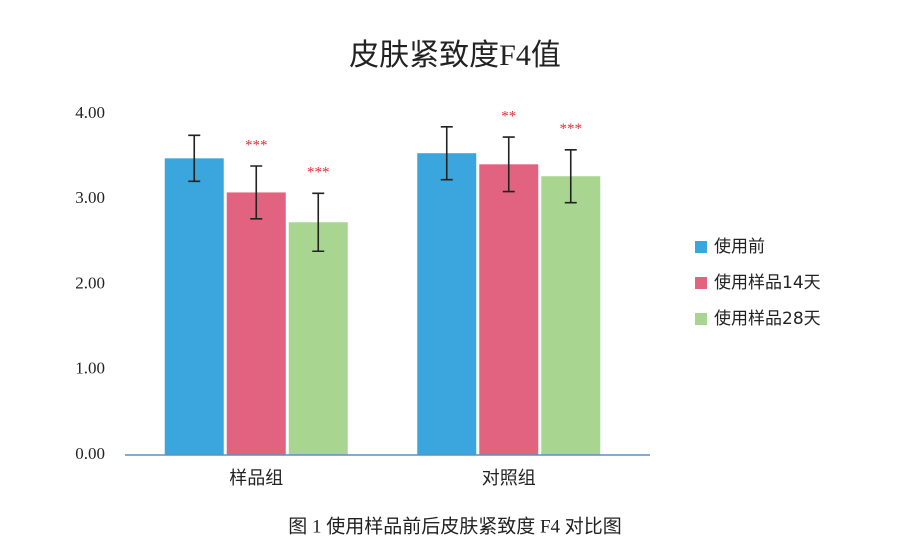 This screenshot has height=552, width=902. What do you see at coordinates (90, 282) in the screenshot?
I see `y-tick-label: 2.00` at bounding box center [90, 282].